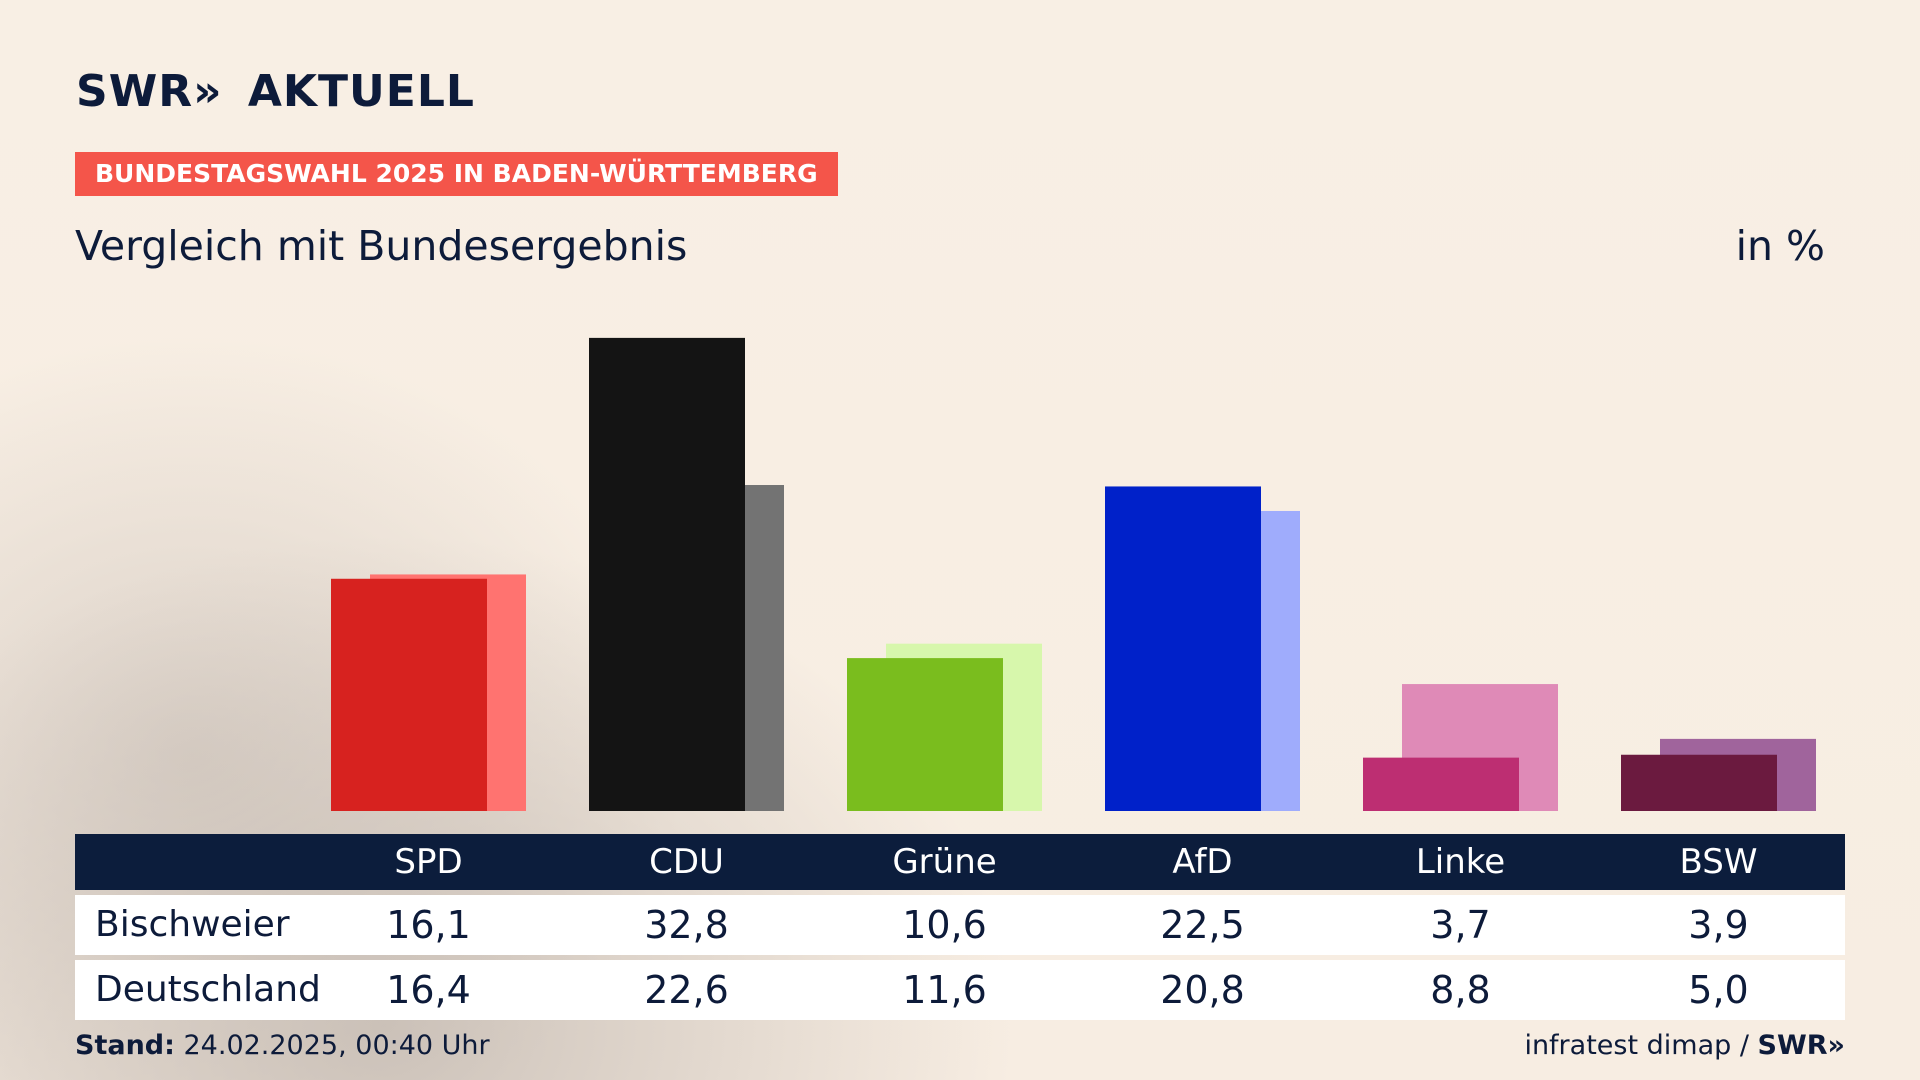 The height and width of the screenshot is (1080, 1920). I want to click on table-row: Bischweier 16,1 32,8 10,6 22,5 3,7 3,9, so click(960, 925).